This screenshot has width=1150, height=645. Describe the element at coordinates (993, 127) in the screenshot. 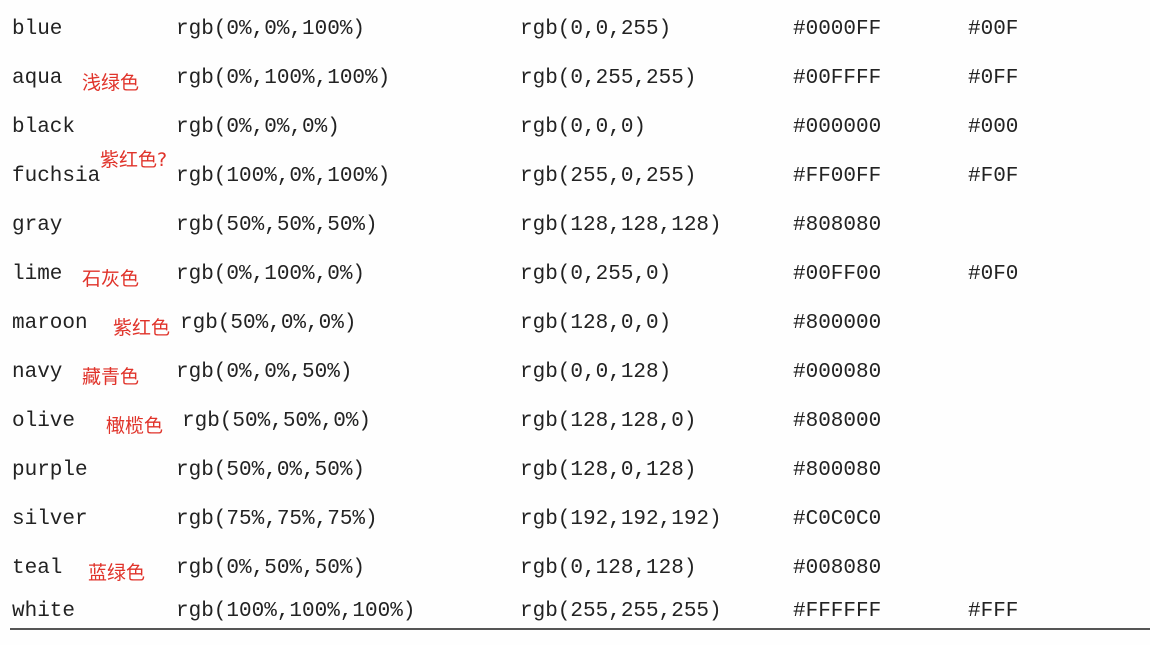

I see `short-hex-value: #000` at that location.